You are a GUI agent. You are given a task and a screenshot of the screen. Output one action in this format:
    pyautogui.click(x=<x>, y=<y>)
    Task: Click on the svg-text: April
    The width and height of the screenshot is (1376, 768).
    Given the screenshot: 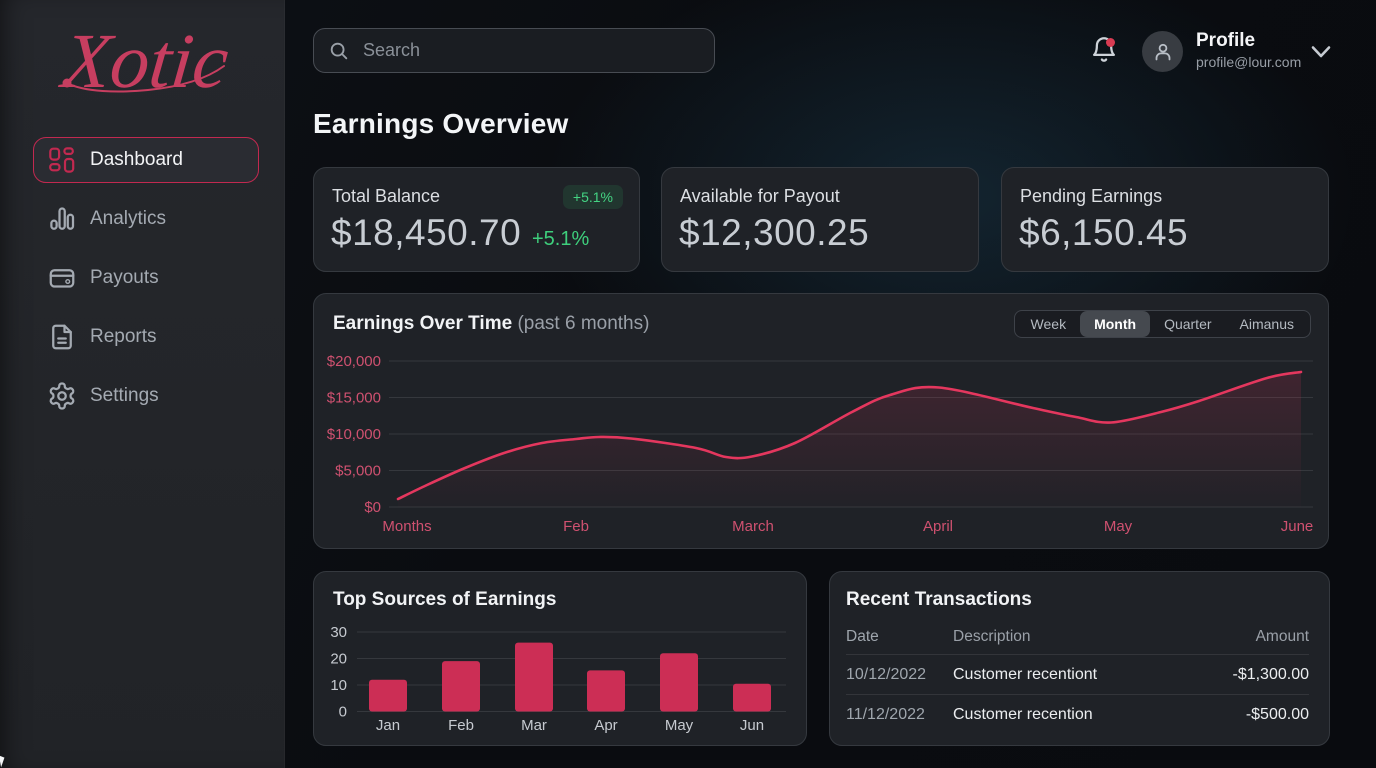 What is the action you would take?
    pyautogui.click(x=938, y=526)
    